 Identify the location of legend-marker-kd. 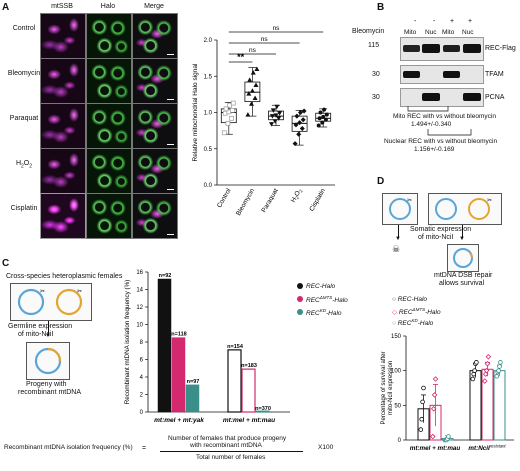
(300, 312).